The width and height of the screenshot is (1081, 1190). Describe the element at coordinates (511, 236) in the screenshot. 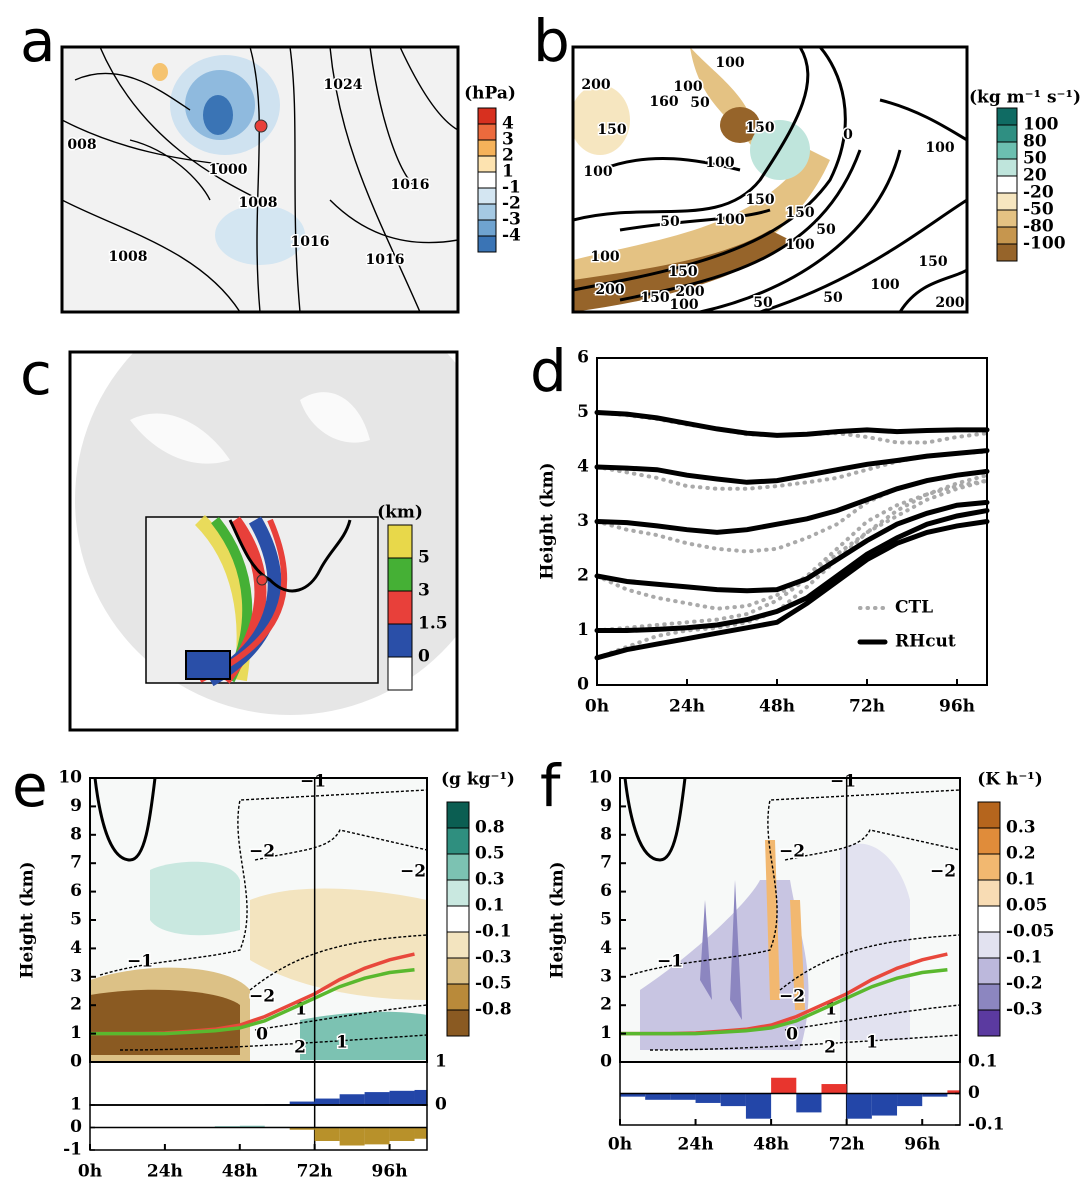

I see `colorbar-label: -4` at that location.